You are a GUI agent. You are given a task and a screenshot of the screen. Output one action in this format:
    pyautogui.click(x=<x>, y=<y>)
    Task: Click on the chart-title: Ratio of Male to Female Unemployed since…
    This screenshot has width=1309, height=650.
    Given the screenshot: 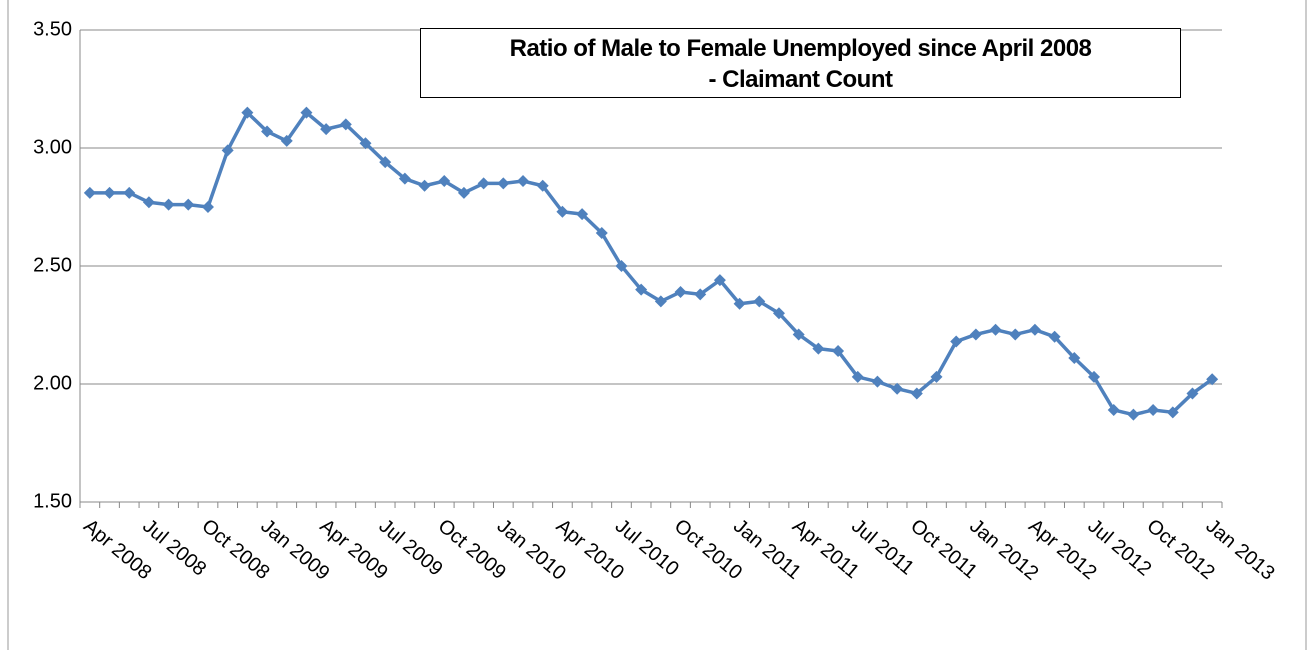 What is the action you would take?
    pyautogui.click(x=800, y=63)
    